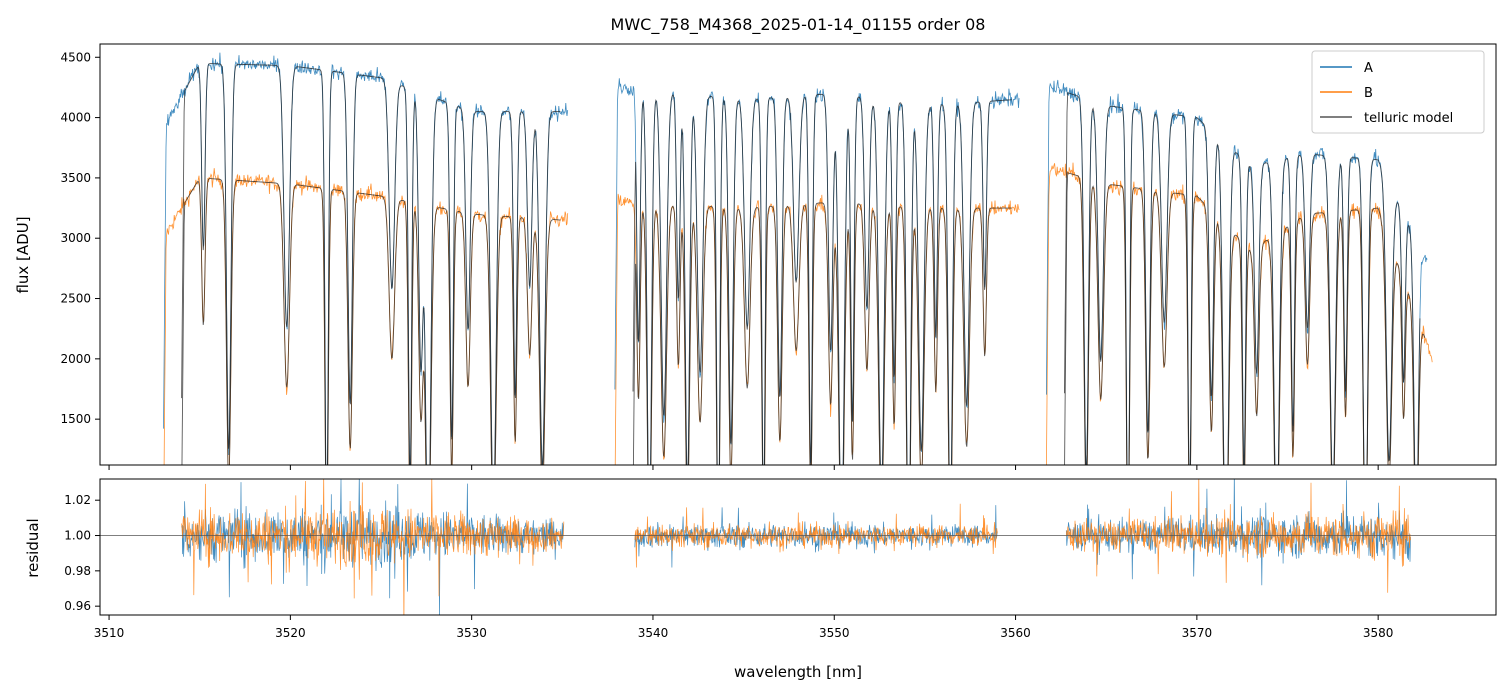  What do you see at coordinates (653, 633) in the screenshot?
I see `residual-xtick-label: 3540` at bounding box center [653, 633].